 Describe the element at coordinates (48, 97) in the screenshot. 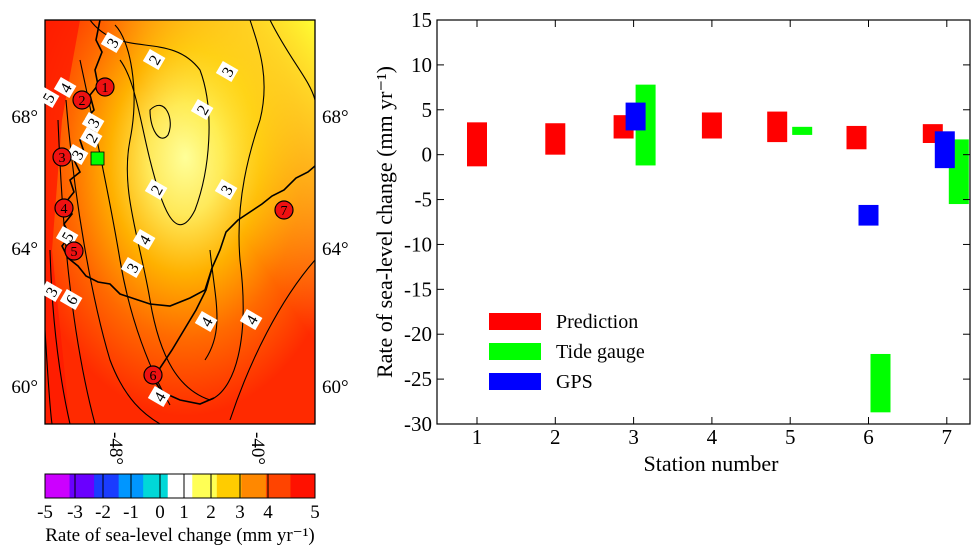

I see `contour-label: 5` at that location.